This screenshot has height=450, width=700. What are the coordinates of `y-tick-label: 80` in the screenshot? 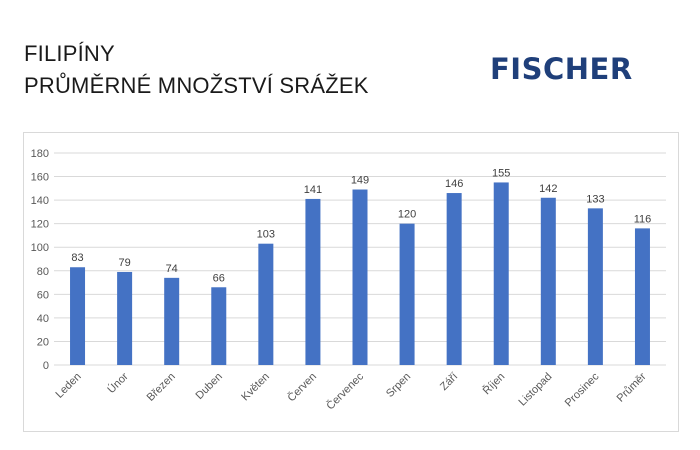 It's located at (43, 272).